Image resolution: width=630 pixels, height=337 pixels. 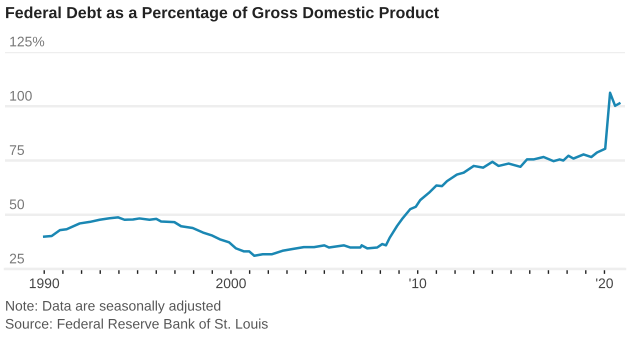 I want to click on y-tick-label: 50, so click(x=17, y=204).